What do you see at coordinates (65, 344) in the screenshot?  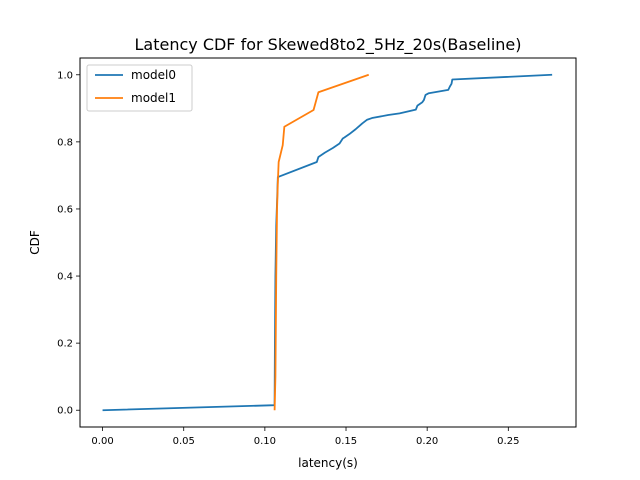 I see `y-tick-label: 0.2` at bounding box center [65, 344].